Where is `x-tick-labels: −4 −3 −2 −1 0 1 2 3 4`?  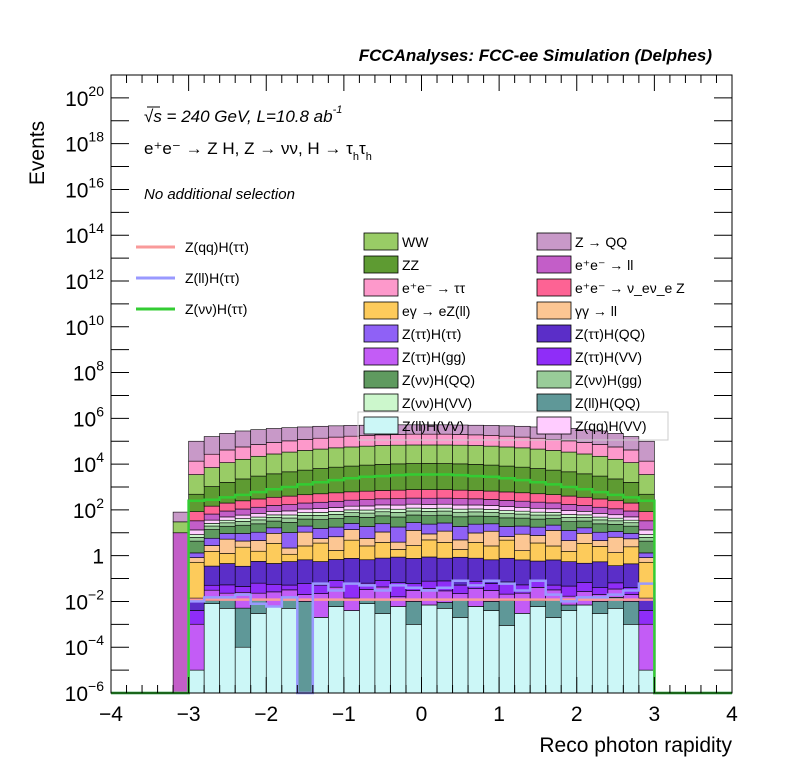
x-tick-labels: −4 −3 −2 −1 0 1 2 3 4 is located at coordinates (418, 714).